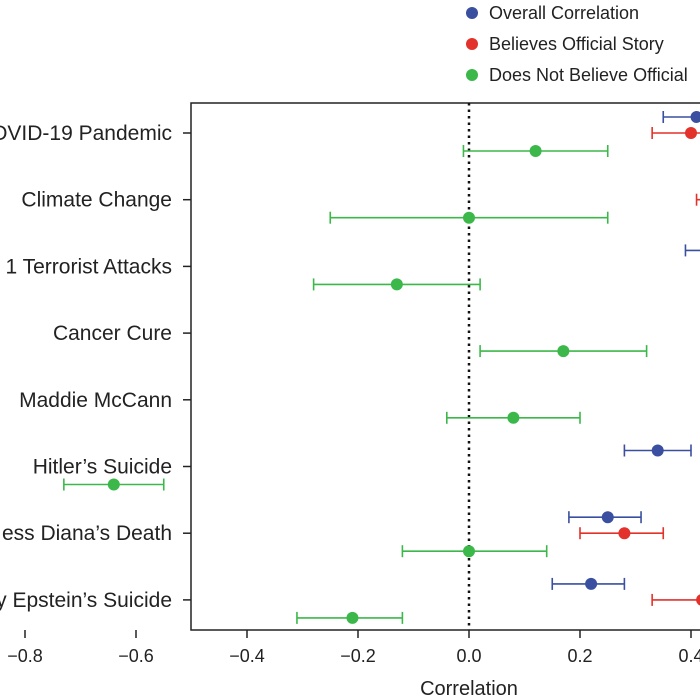 This screenshot has width=700, height=700. What do you see at coordinates (579, 656) in the screenshot?
I see `x-tick-label: 0.2` at bounding box center [579, 656].